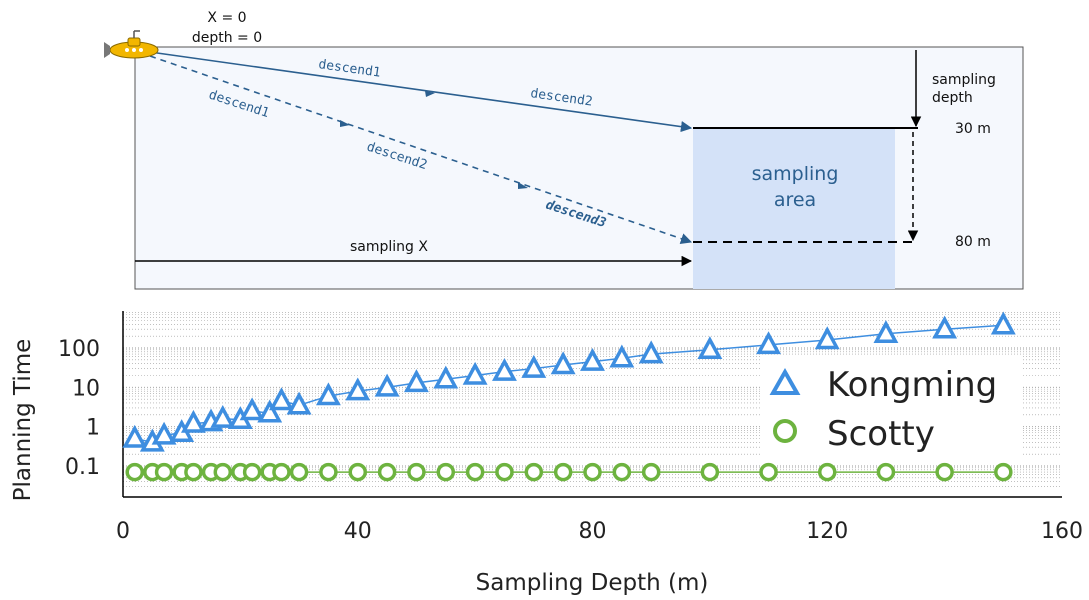 The width and height of the screenshot is (1089, 600). What do you see at coordinates (973, 129) in the screenshot?
I see `depth-top-label: 30 m` at bounding box center [973, 129].